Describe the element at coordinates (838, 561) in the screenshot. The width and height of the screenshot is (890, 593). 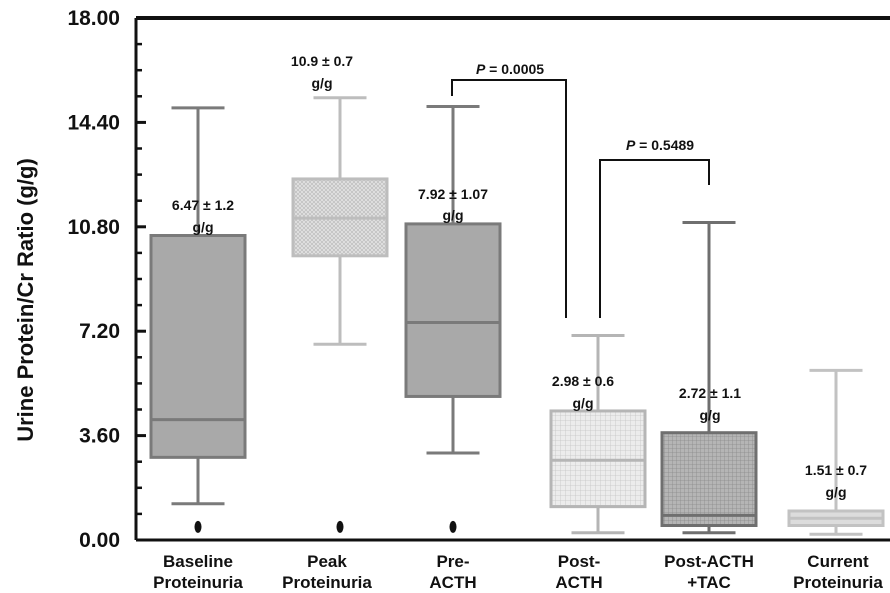
I see `category-label-line1: Current` at that location.